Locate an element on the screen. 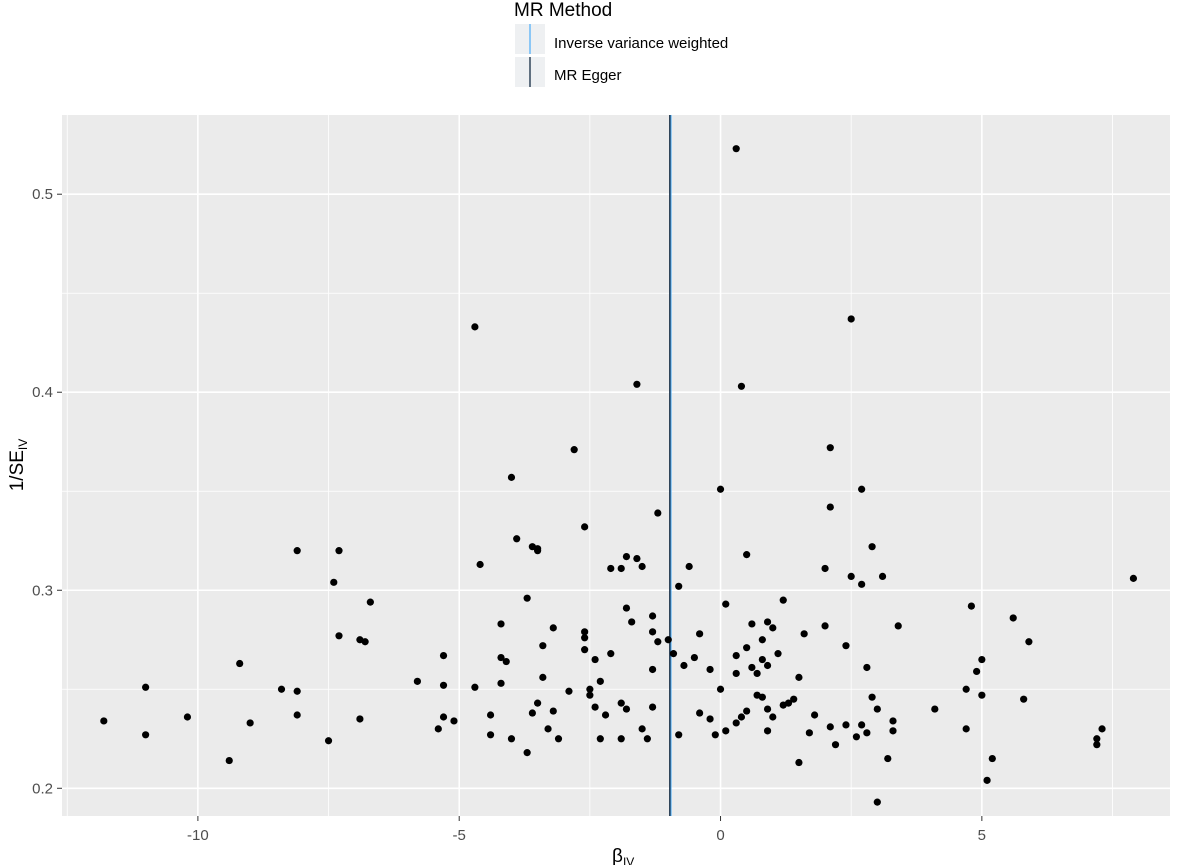 Image resolution: width=1181 pixels, height=865 pixels. x-axis-title: βIV is located at coordinates (623, 855).